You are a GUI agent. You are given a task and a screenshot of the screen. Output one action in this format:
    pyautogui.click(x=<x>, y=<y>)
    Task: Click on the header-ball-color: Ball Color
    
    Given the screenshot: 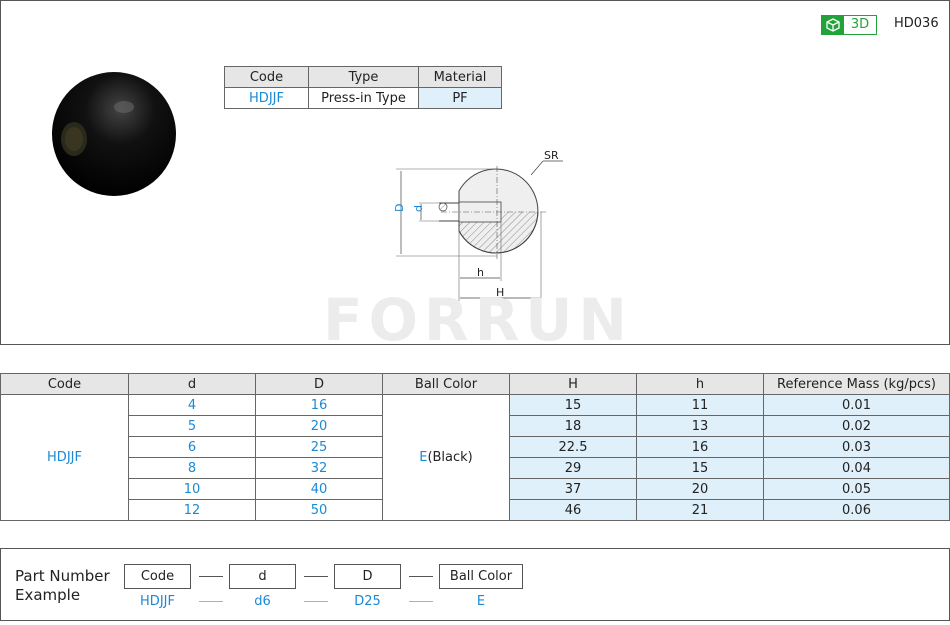 What is the action you would take?
    pyautogui.click(x=446, y=384)
    